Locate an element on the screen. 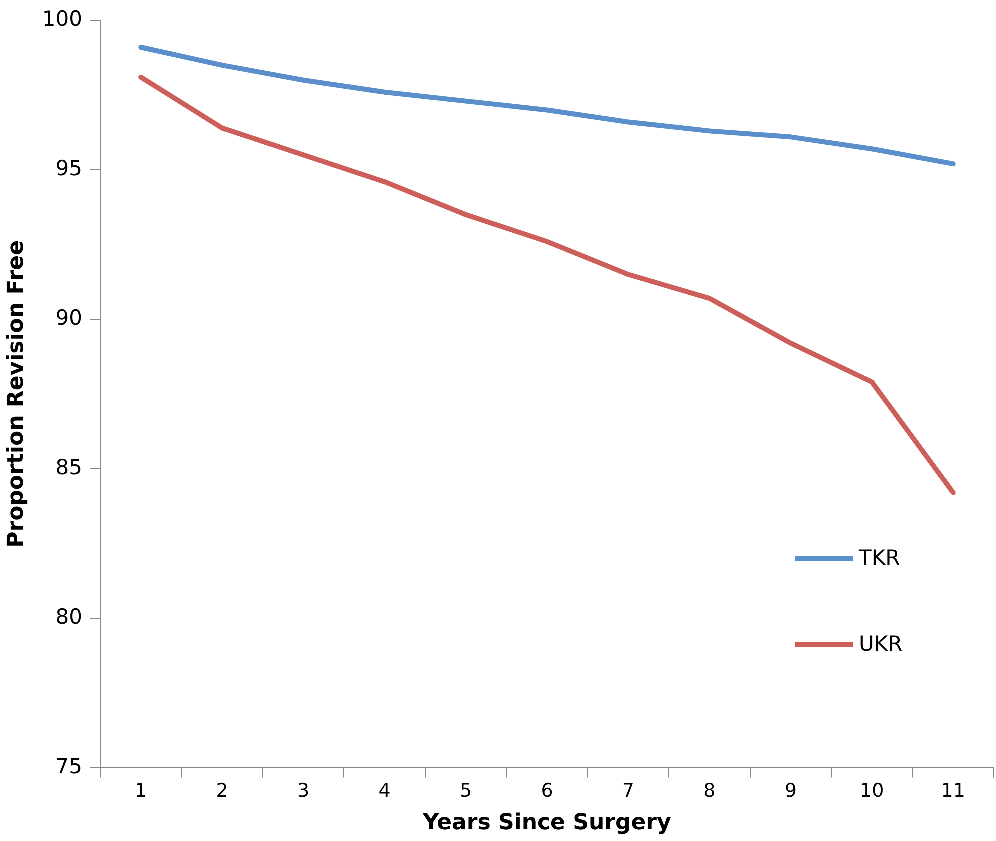 This screenshot has height=841, width=996. x-tick-label: 8 is located at coordinates (710, 791).